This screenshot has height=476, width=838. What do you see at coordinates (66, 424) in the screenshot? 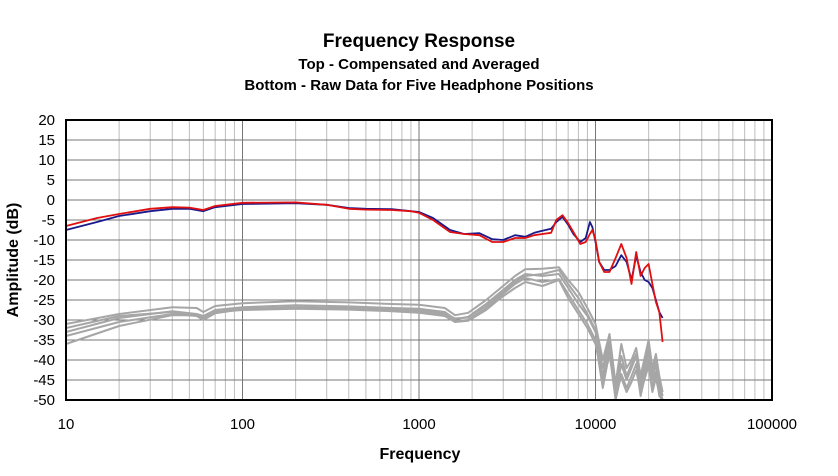
I see `x-tick-label: 10` at bounding box center [66, 424].